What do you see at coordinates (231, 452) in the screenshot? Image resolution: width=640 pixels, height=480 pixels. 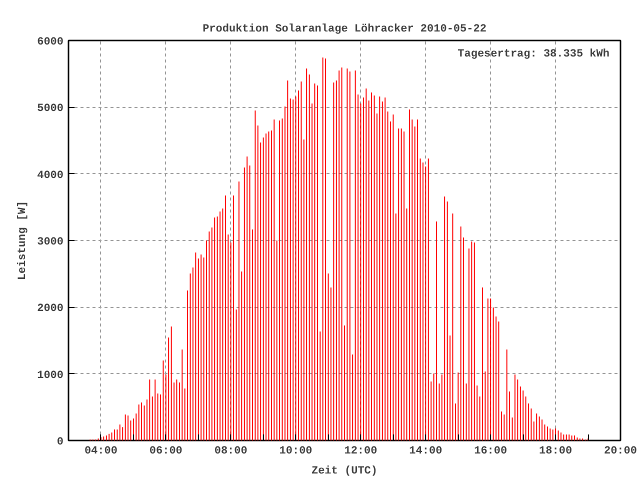 I see `x-tick-label: 08:00` at bounding box center [231, 452].